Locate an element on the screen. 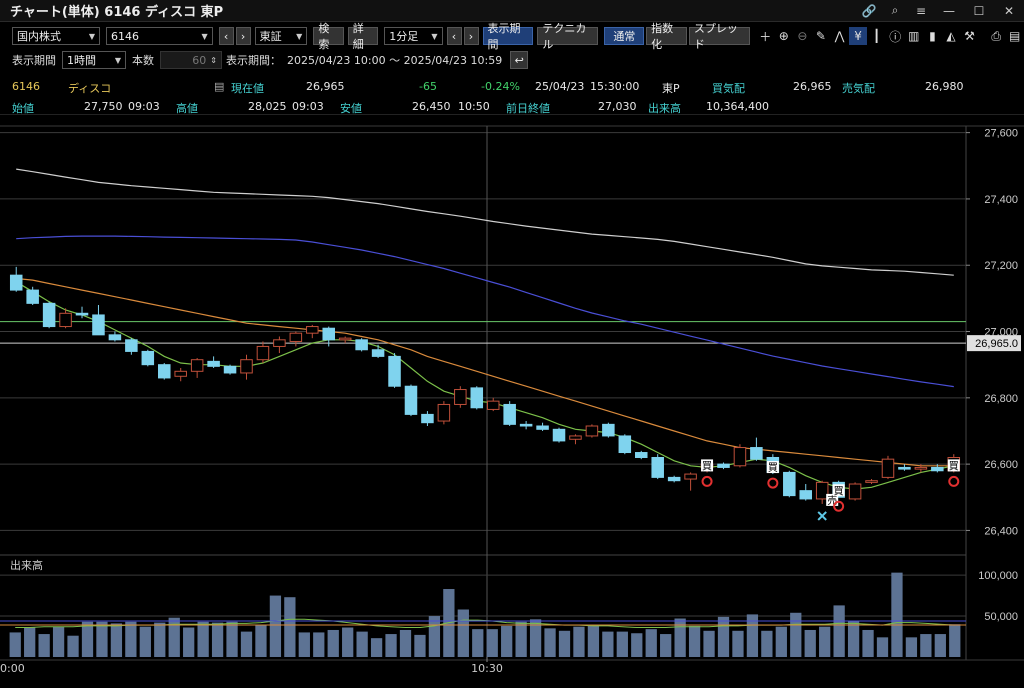  price-change-pct: -0.24% is located at coordinates (500, 86).